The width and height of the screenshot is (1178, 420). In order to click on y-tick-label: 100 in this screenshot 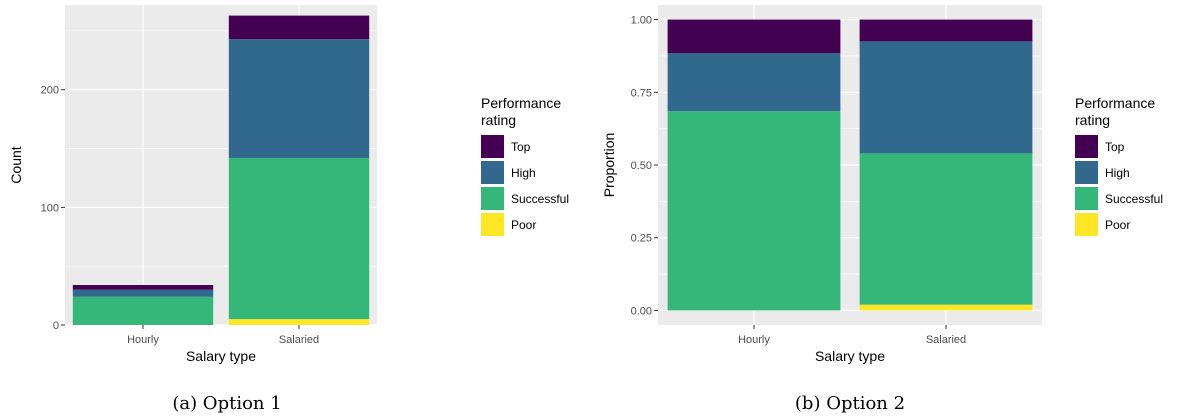, I will do `click(50, 208)`.